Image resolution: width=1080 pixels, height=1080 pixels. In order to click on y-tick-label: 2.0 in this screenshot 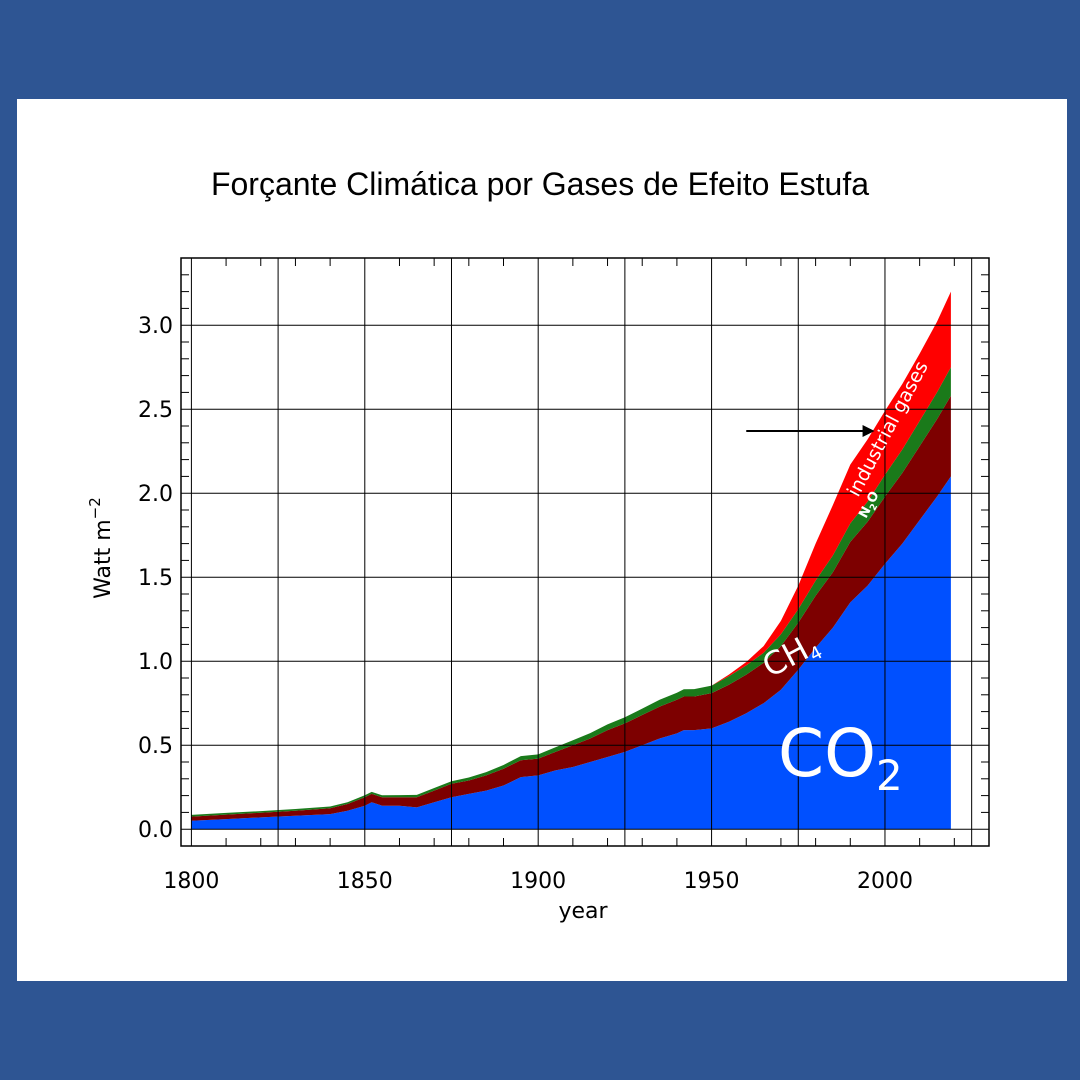, I will do `click(155, 494)`.